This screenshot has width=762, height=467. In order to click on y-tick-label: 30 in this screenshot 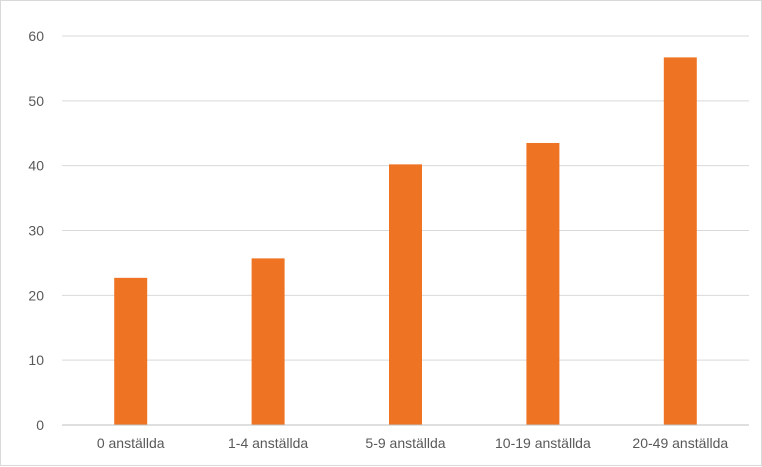, I will do `click(36, 231)`.